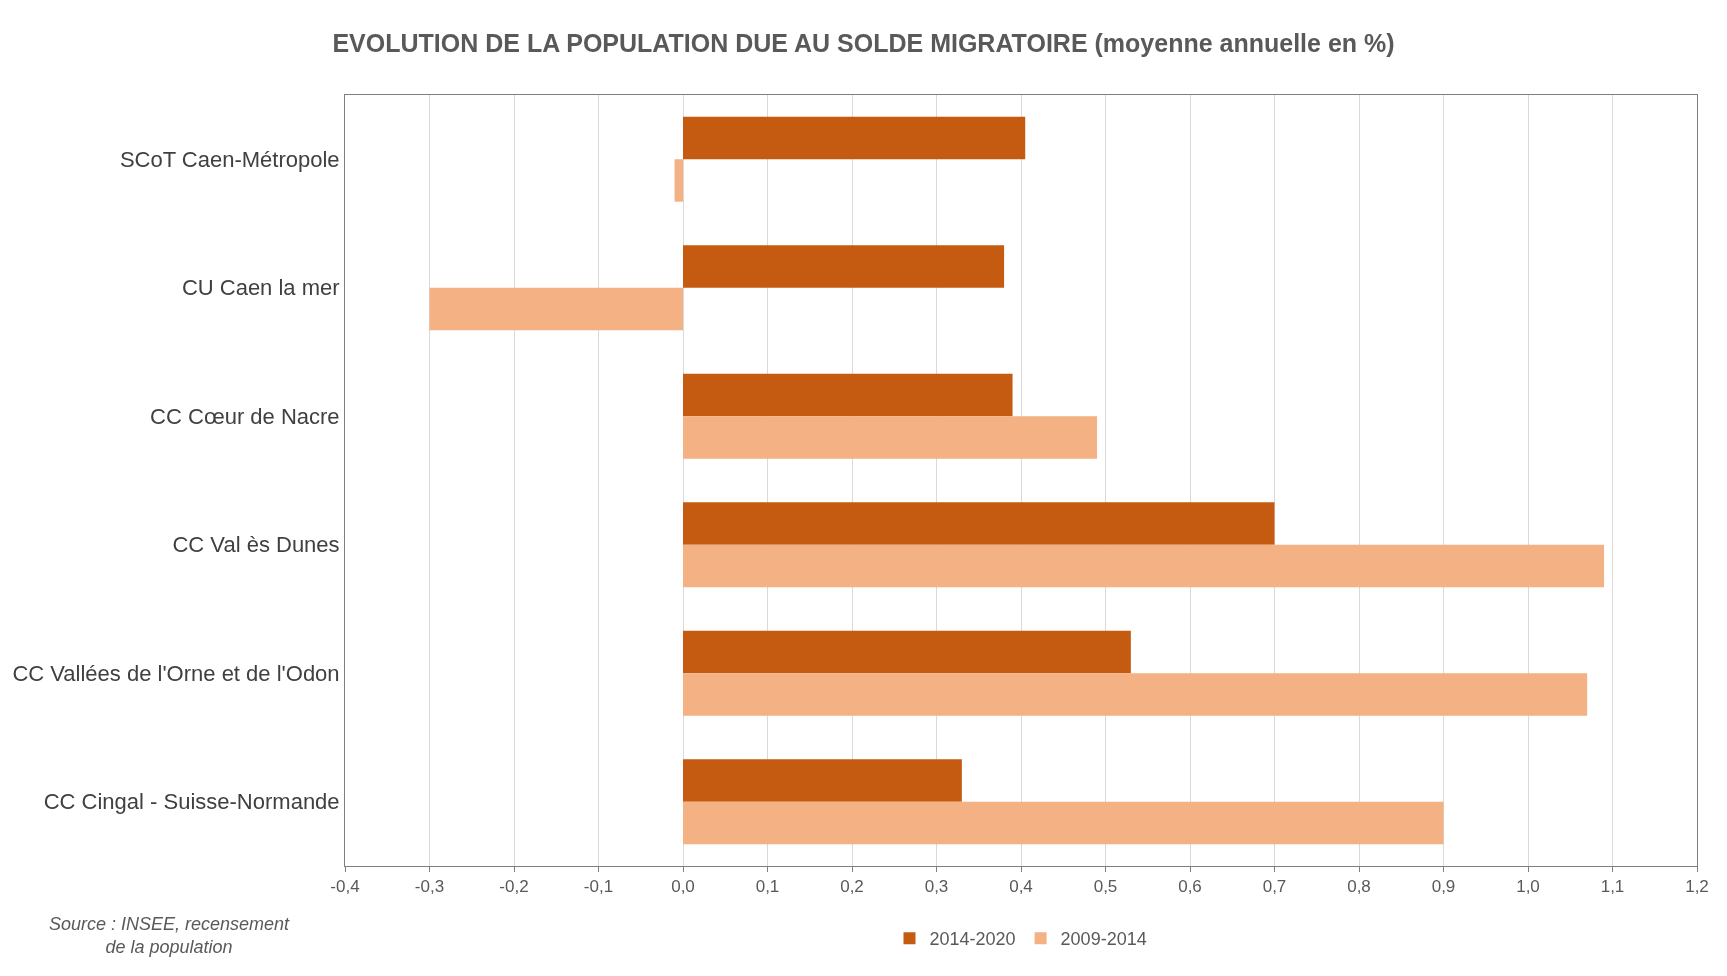 The image size is (1727, 976). What do you see at coordinates (972, 939) in the screenshot?
I see `legend-label: 2014-2020` at bounding box center [972, 939].